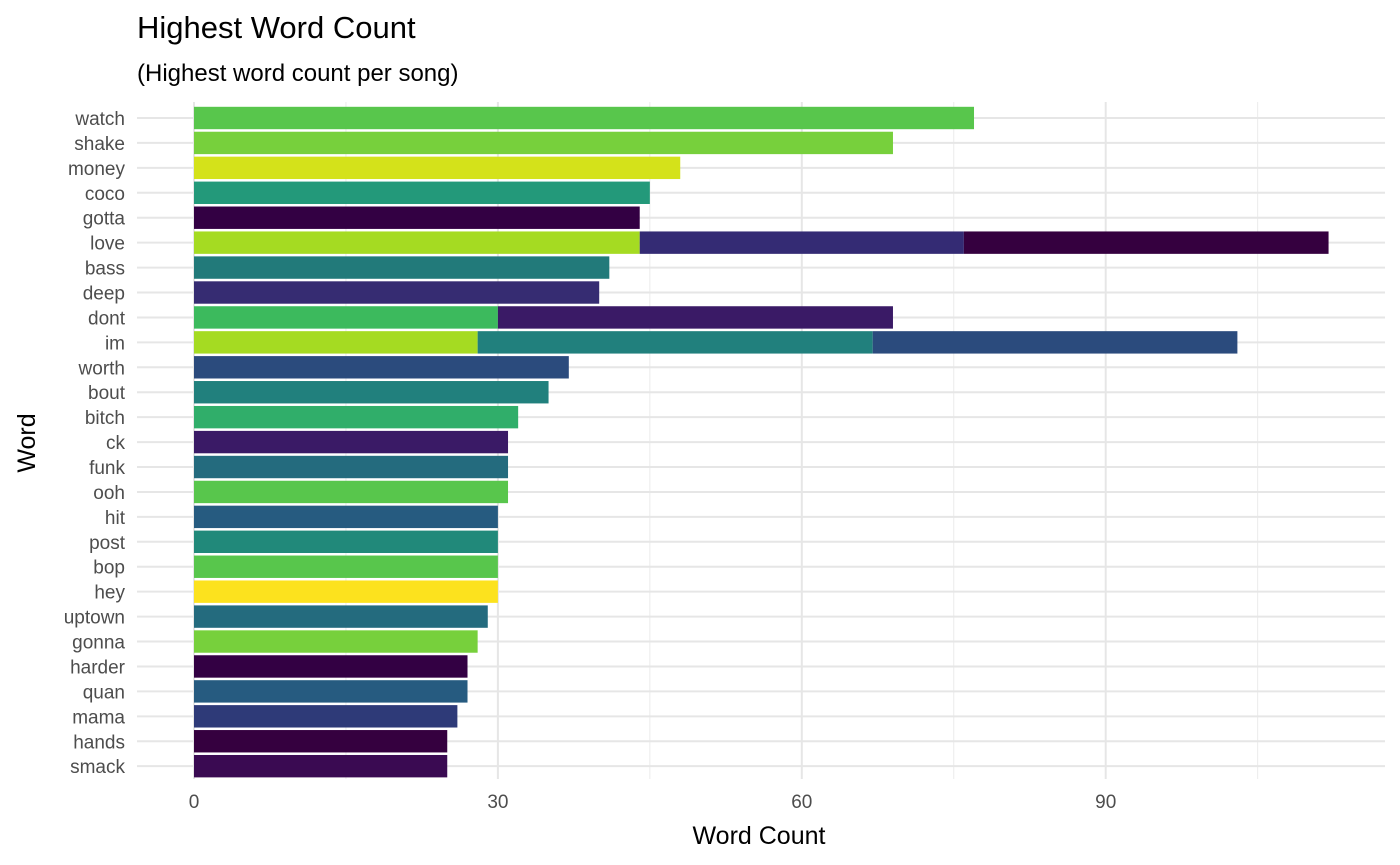  Describe the element at coordinates (1105, 802) in the screenshot. I see `x-tick-label: 90` at that location.